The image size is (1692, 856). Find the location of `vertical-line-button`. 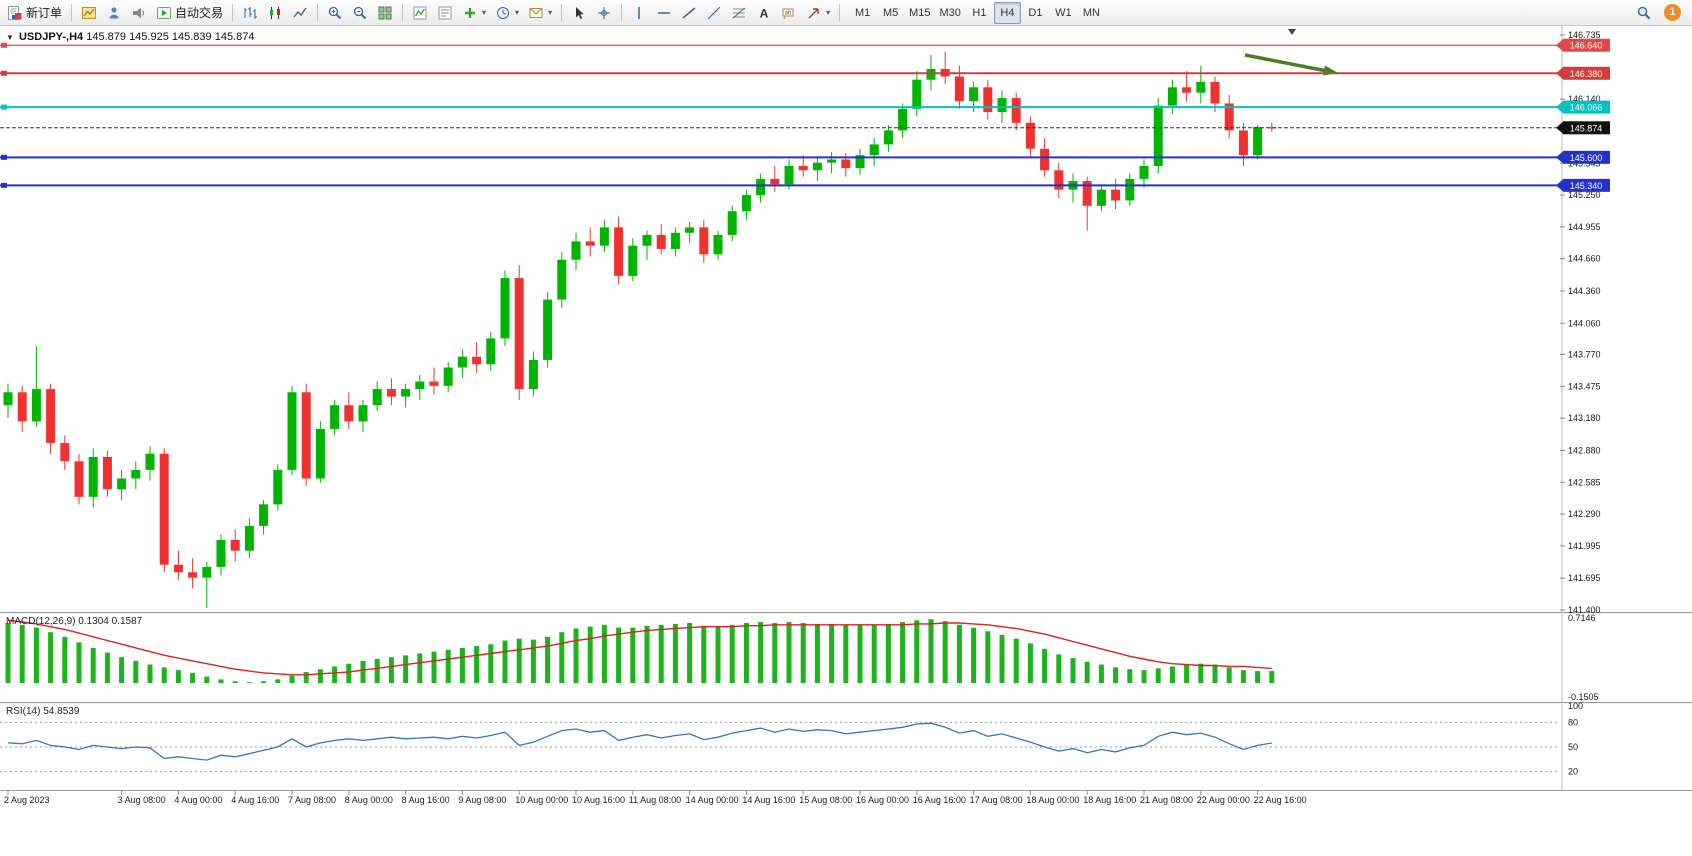

vertical-line-button is located at coordinates (639, 13).